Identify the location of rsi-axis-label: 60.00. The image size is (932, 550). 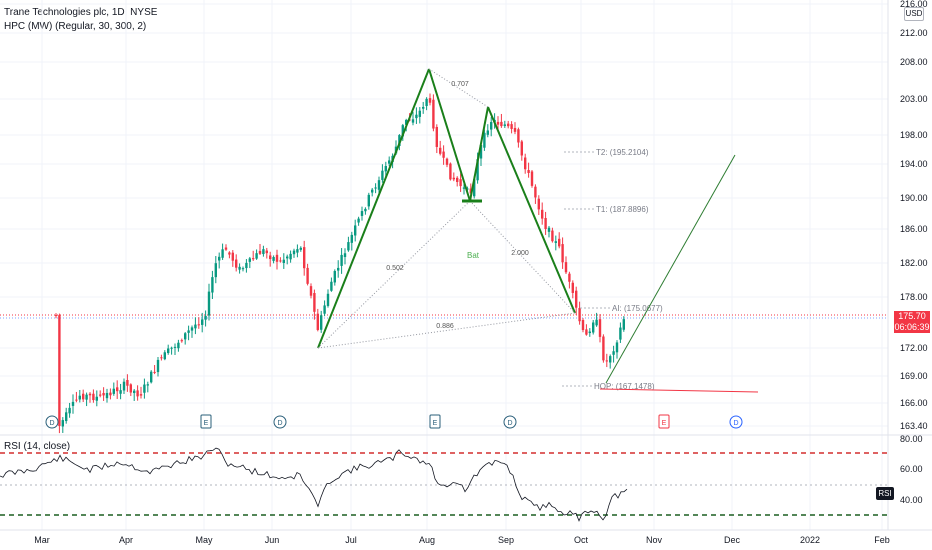
(911, 469).